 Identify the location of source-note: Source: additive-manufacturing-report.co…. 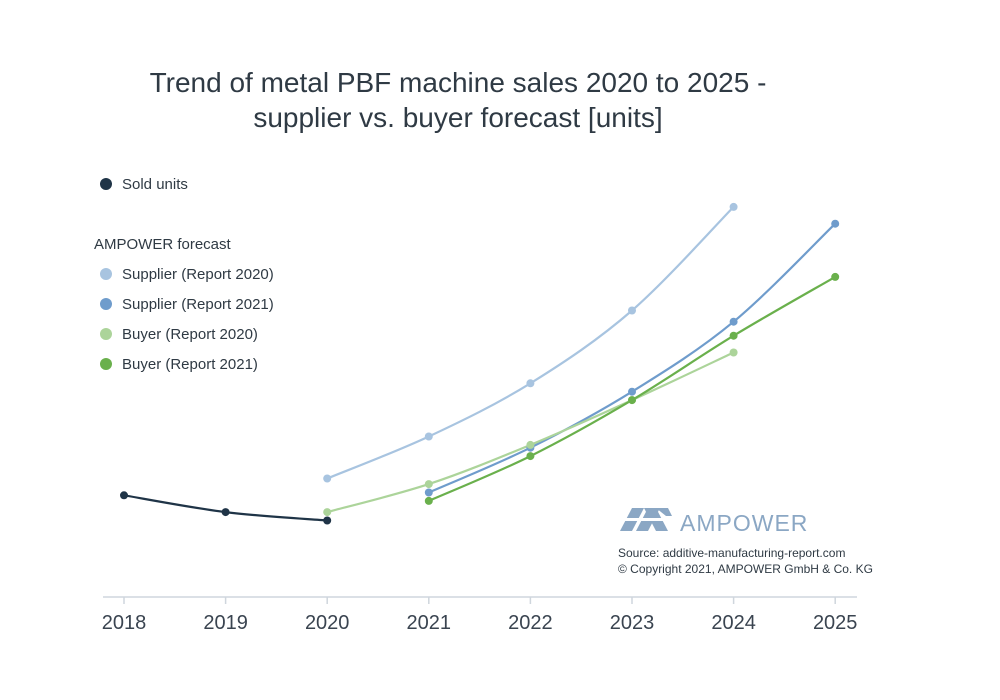
(745, 561).